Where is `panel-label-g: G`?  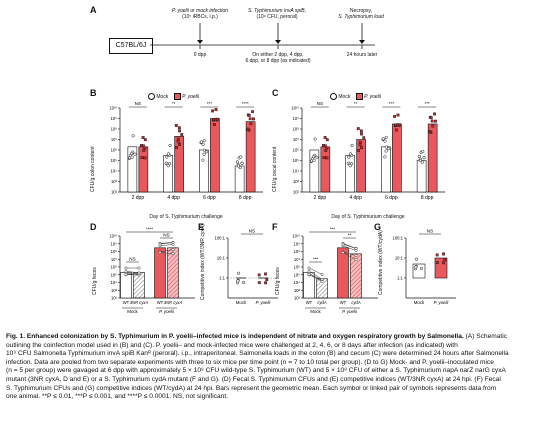
panel-label-g: G is located at coordinates (378, 227).